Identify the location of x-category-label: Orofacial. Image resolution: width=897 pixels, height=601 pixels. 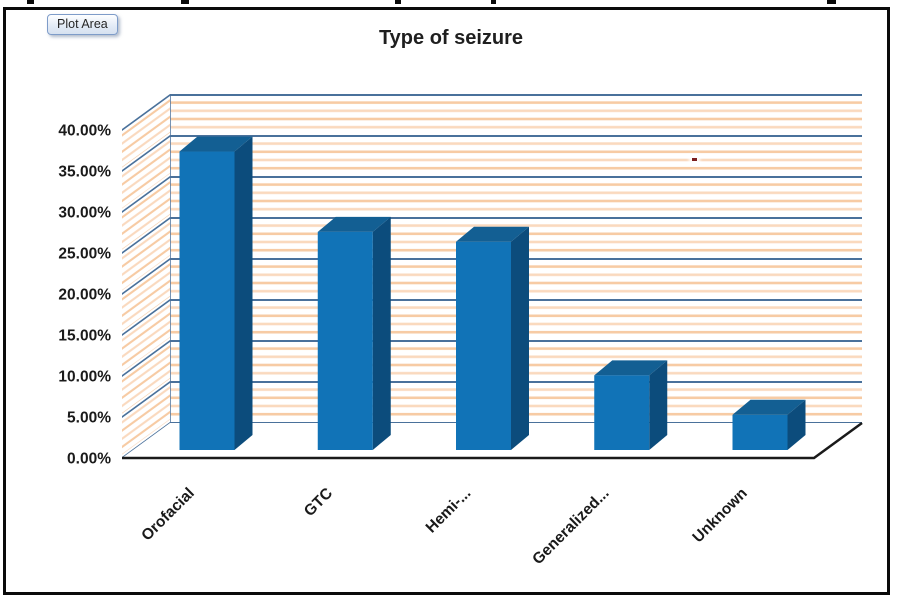
(168, 515).